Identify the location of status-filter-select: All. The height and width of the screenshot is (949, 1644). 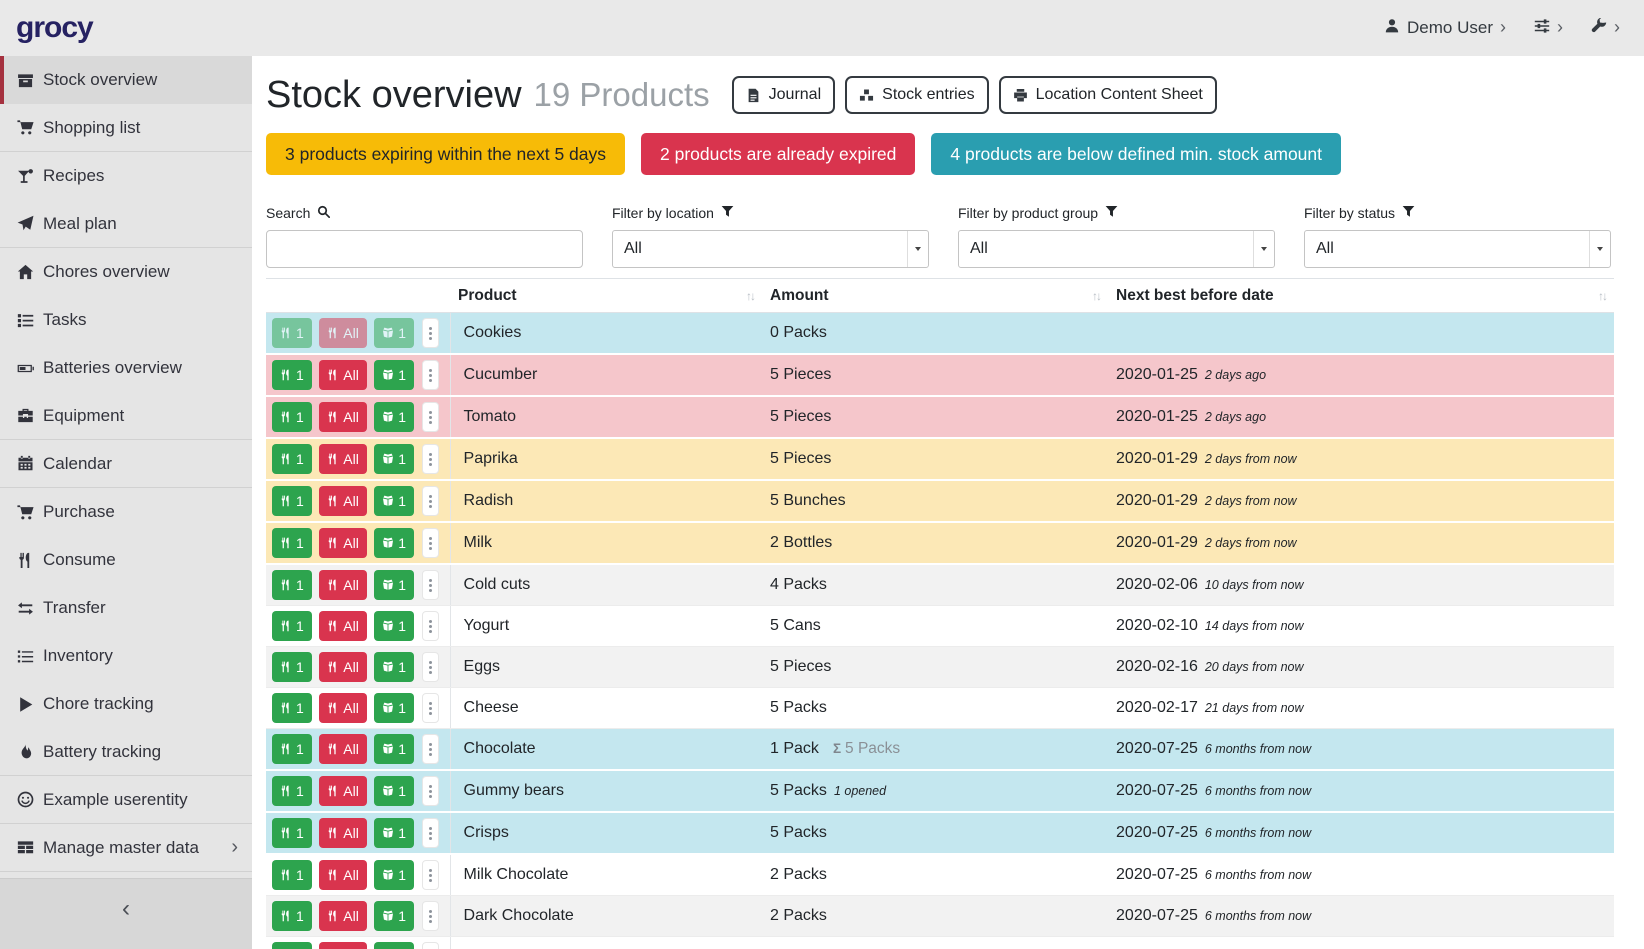
(1457, 249).